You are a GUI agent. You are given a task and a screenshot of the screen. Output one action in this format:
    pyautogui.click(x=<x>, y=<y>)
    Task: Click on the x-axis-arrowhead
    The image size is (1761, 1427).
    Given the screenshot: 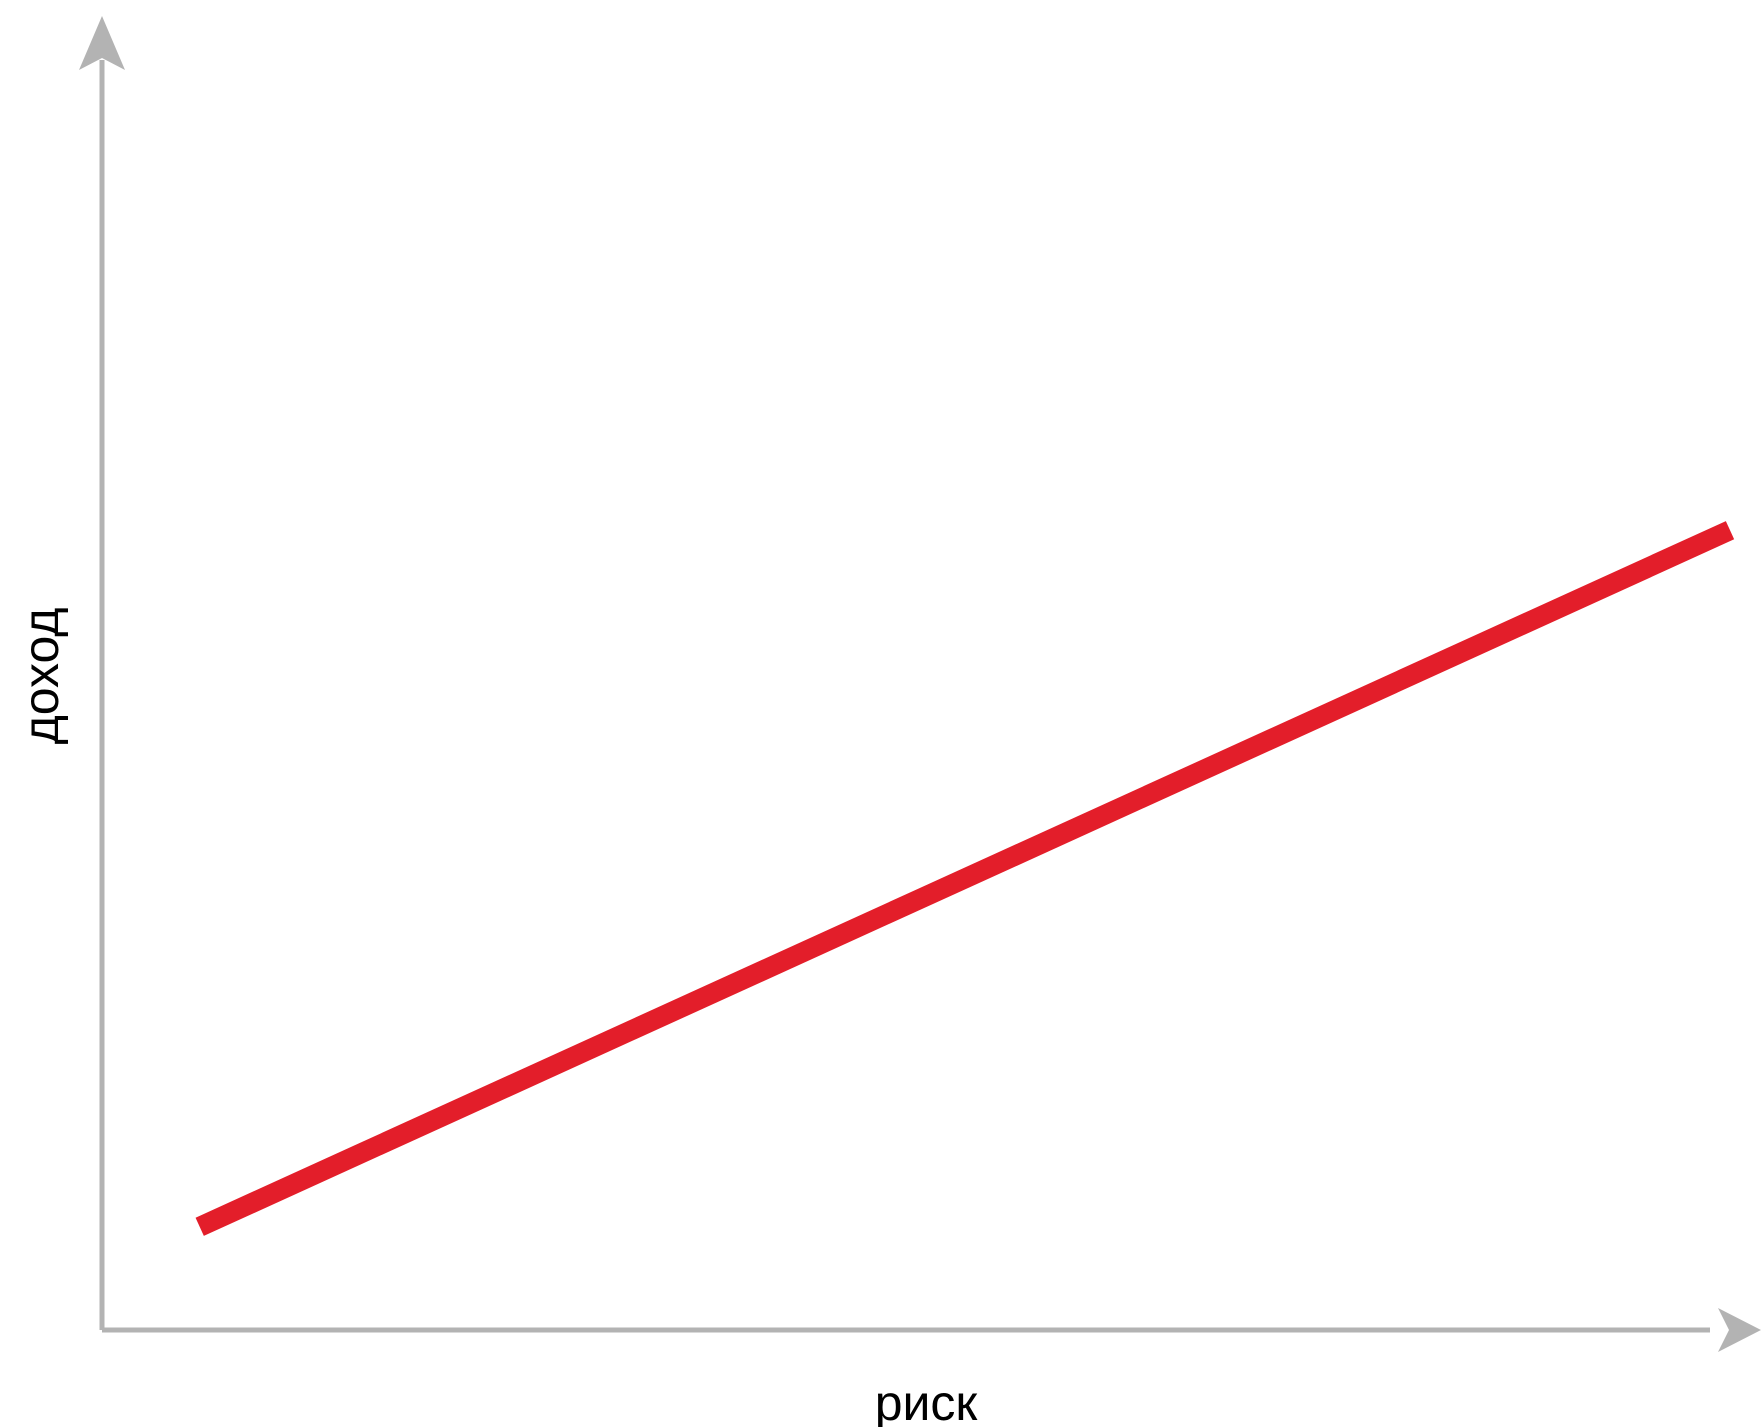 What is the action you would take?
    pyautogui.click(x=1739, y=1330)
    